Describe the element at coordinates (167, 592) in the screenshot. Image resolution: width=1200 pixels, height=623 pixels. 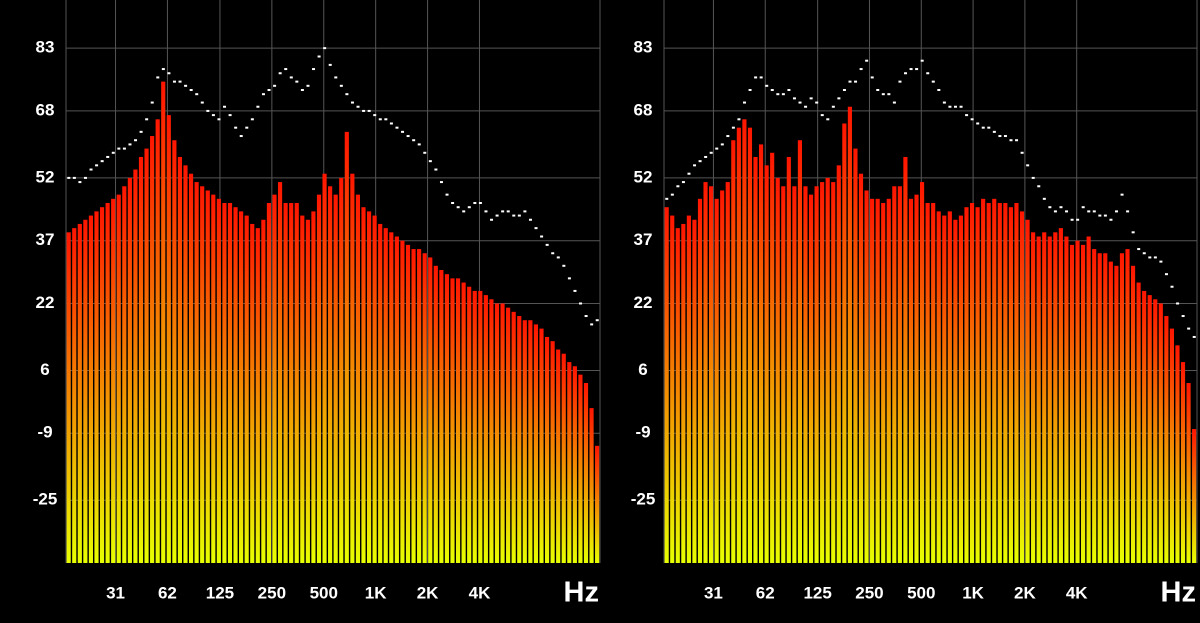
I see `x-tick-label: 62` at that location.